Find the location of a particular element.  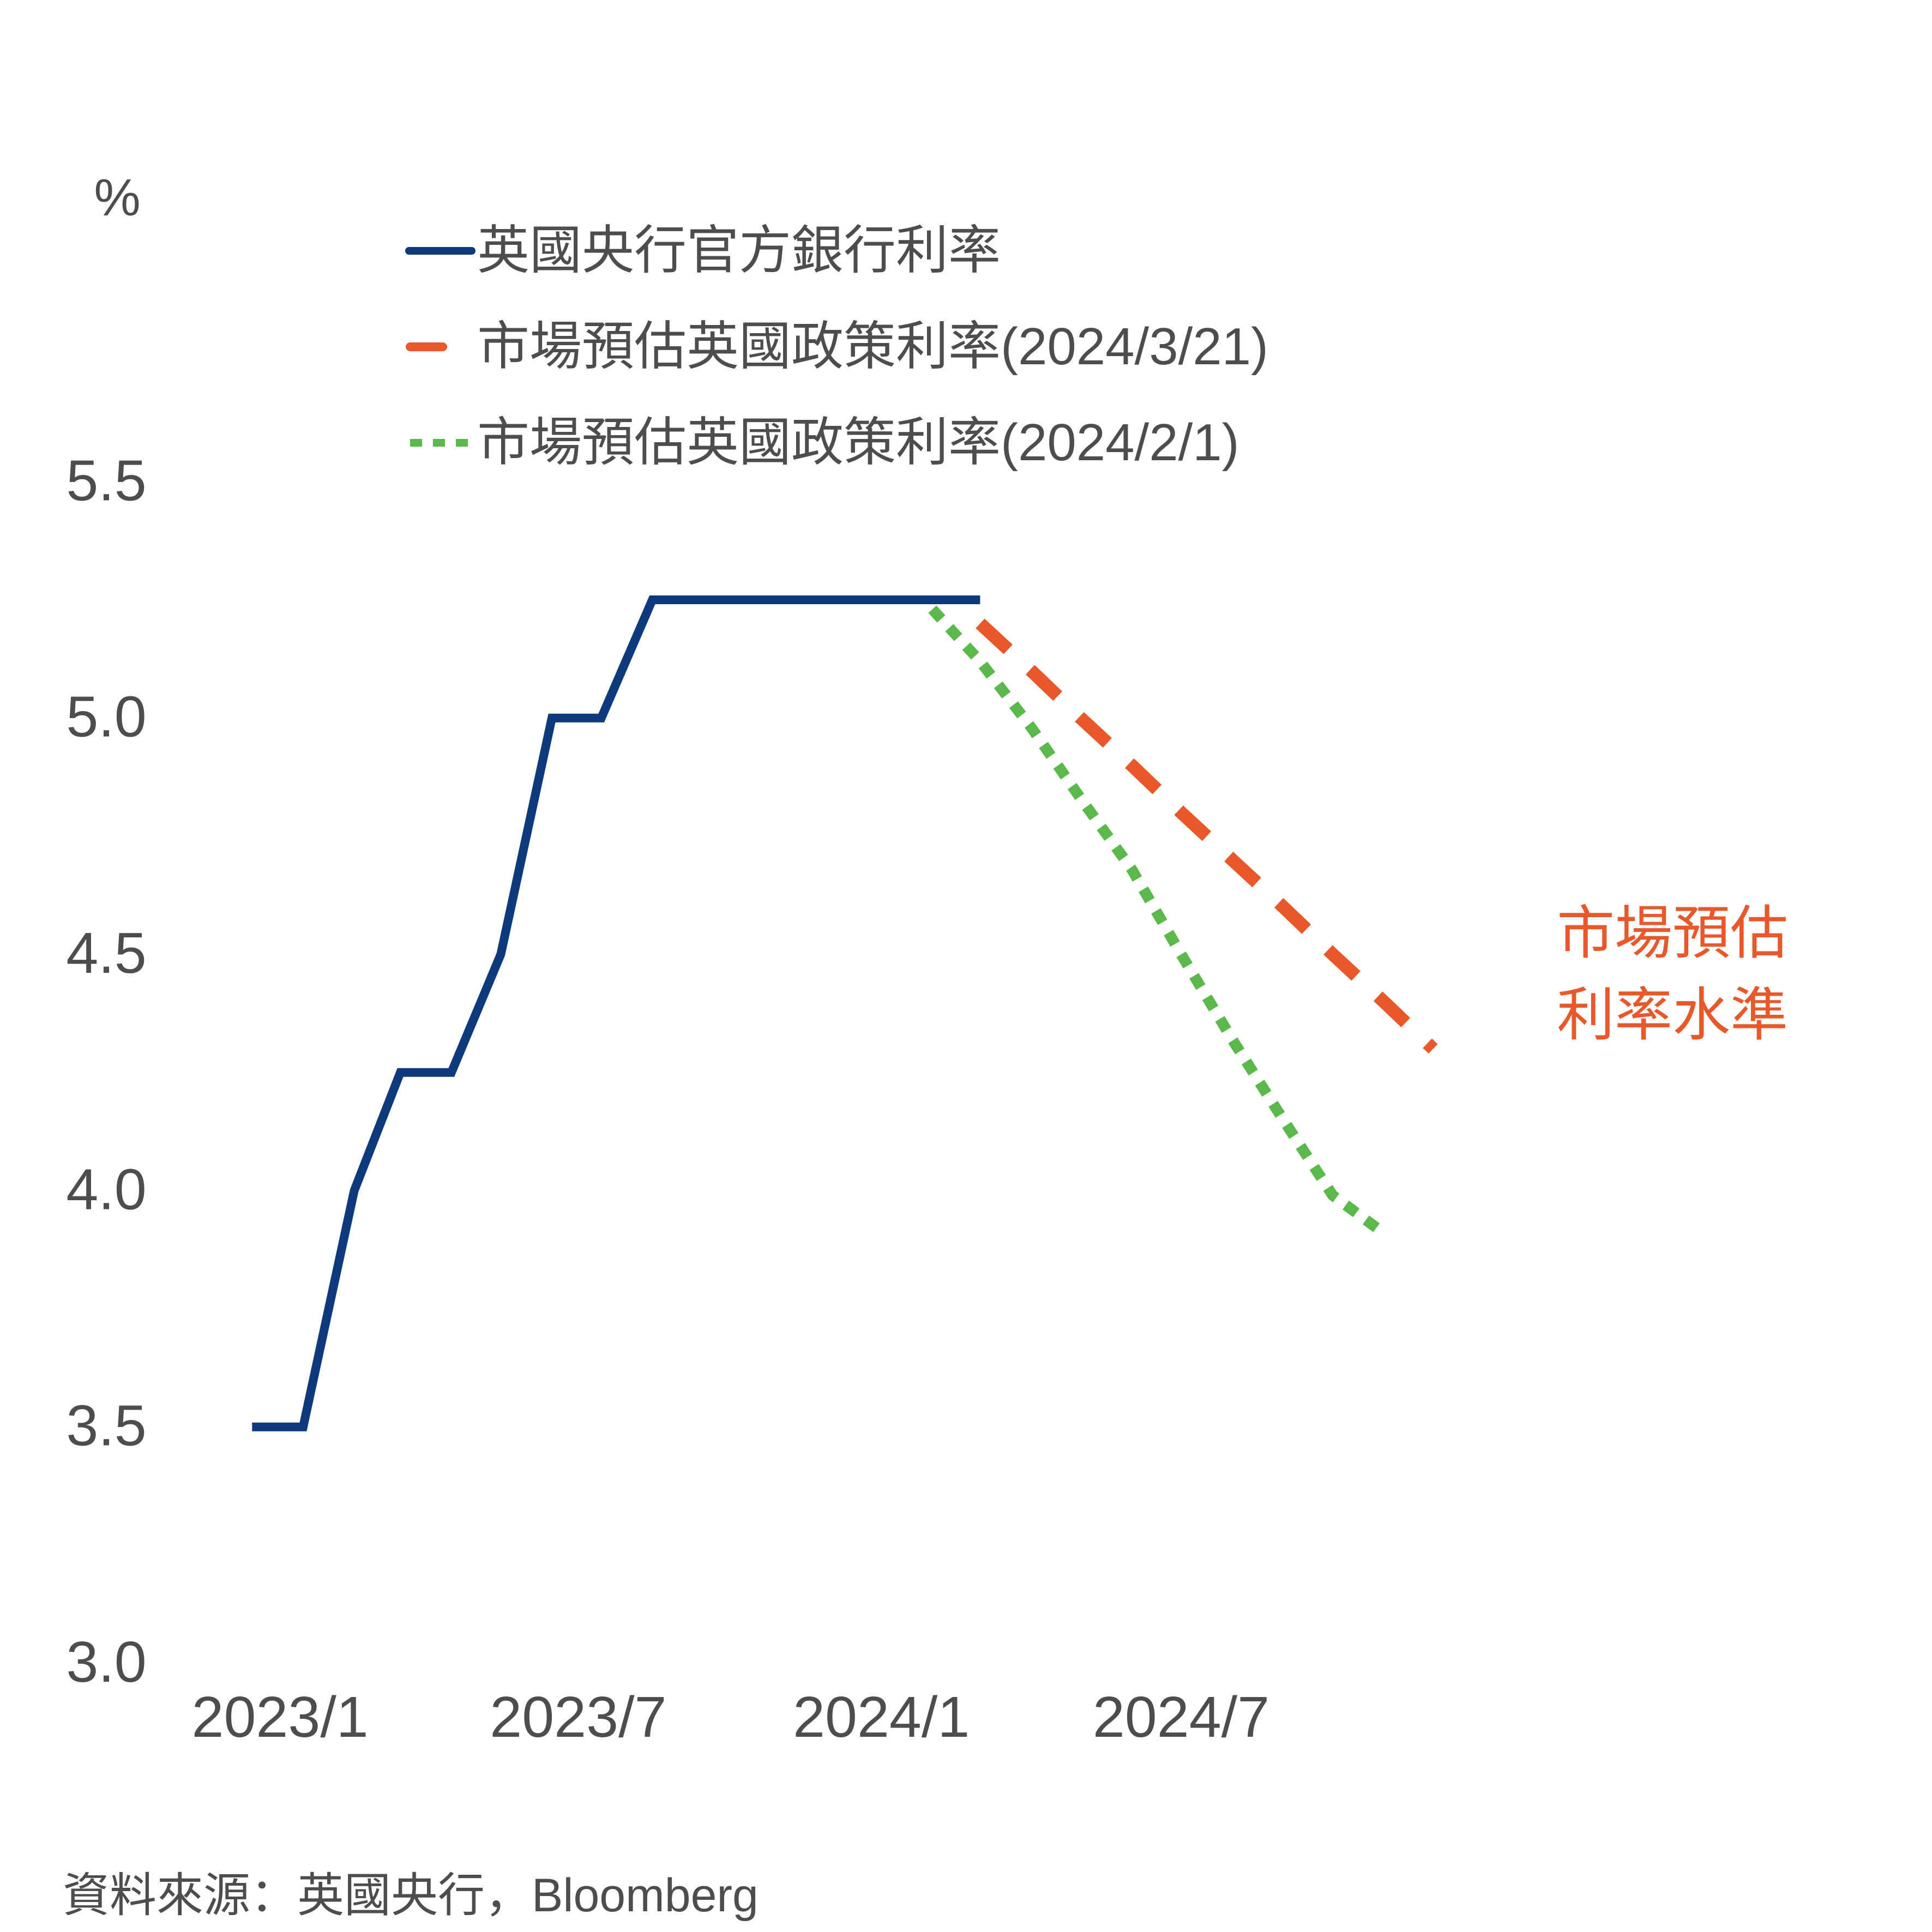

series-line-forecast-mar is located at coordinates (1207, 836).